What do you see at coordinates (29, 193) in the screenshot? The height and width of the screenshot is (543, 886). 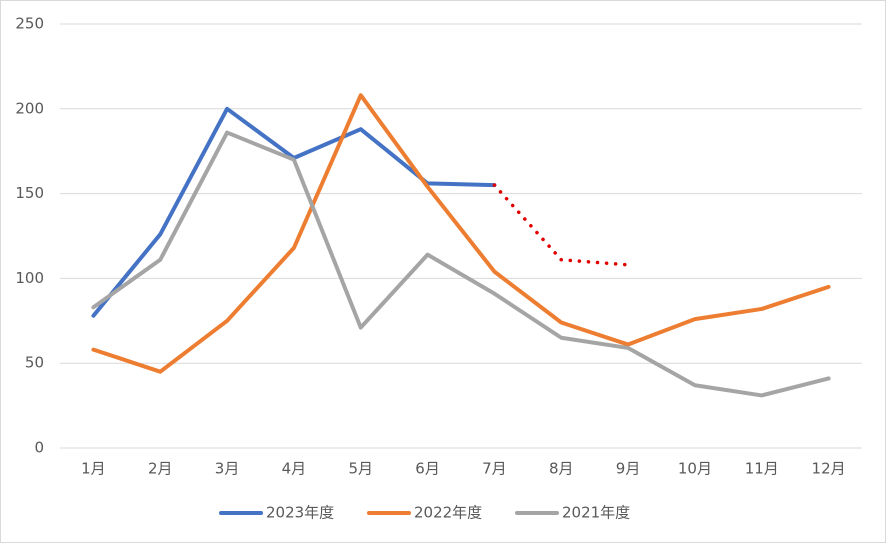 I see `y-tick-label: 150` at bounding box center [29, 193].